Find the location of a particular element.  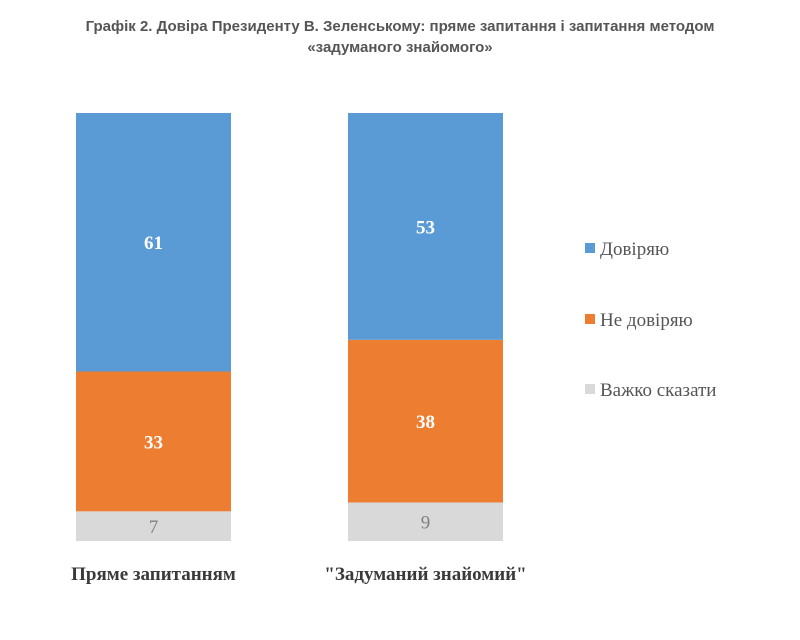

legend-label-3: Важко сказати is located at coordinates (658, 390).